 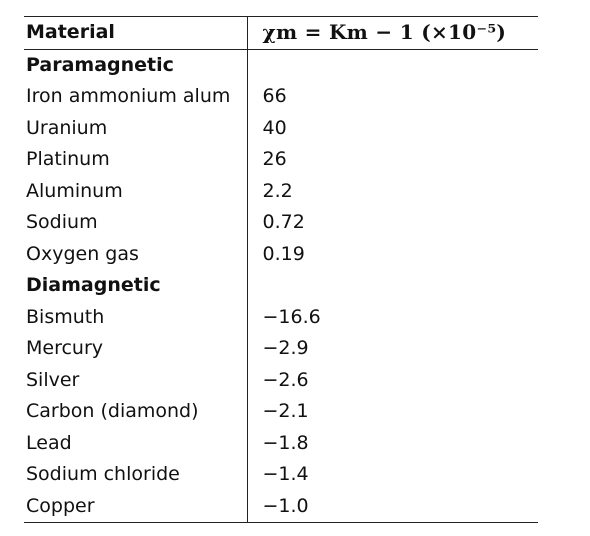 What do you see at coordinates (392, 33) in the screenshot?
I see `susceptibility-column-header: χm = Km − 1 (×10⁻⁵)` at bounding box center [392, 33].